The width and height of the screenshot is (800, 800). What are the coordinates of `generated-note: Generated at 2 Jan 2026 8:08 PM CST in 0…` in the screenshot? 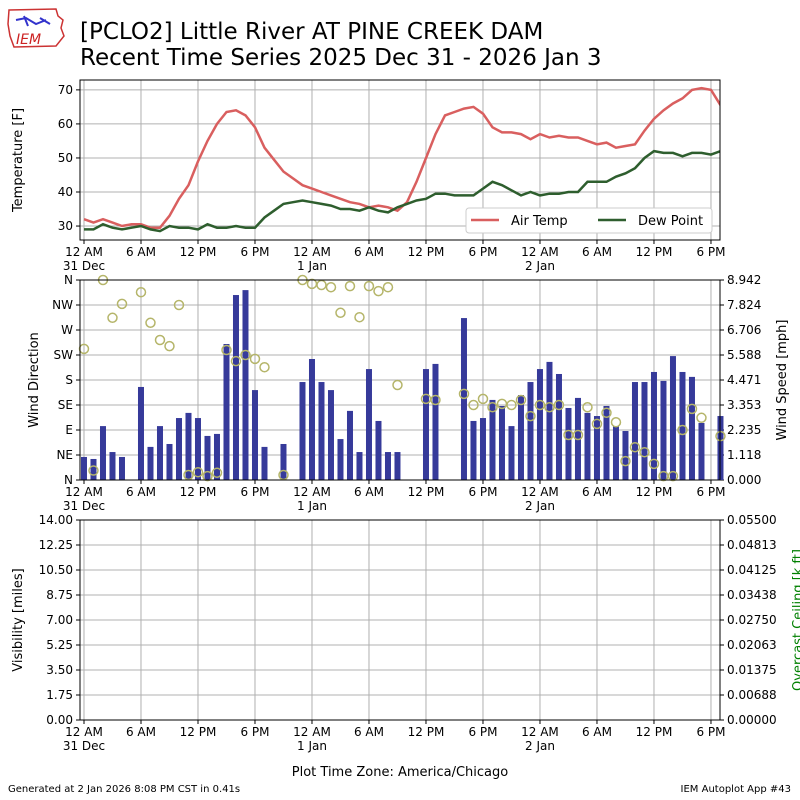 It's located at (124, 789).